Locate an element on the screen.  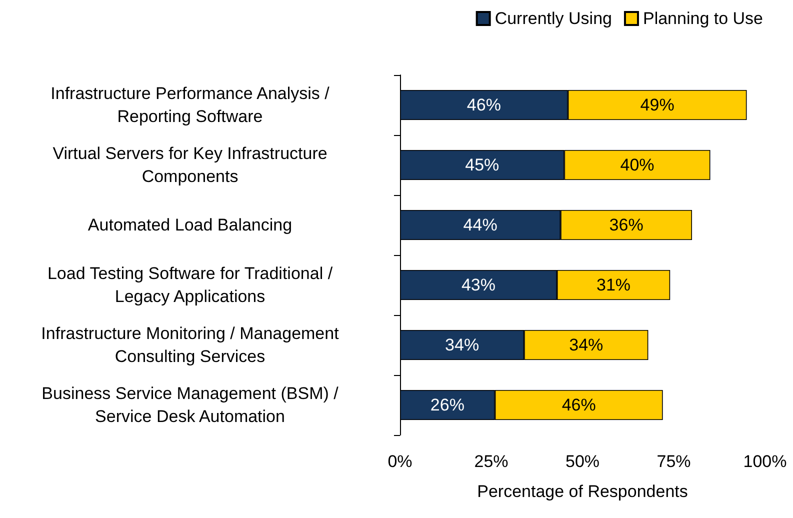
data-label: 36% is located at coordinates (626, 225).